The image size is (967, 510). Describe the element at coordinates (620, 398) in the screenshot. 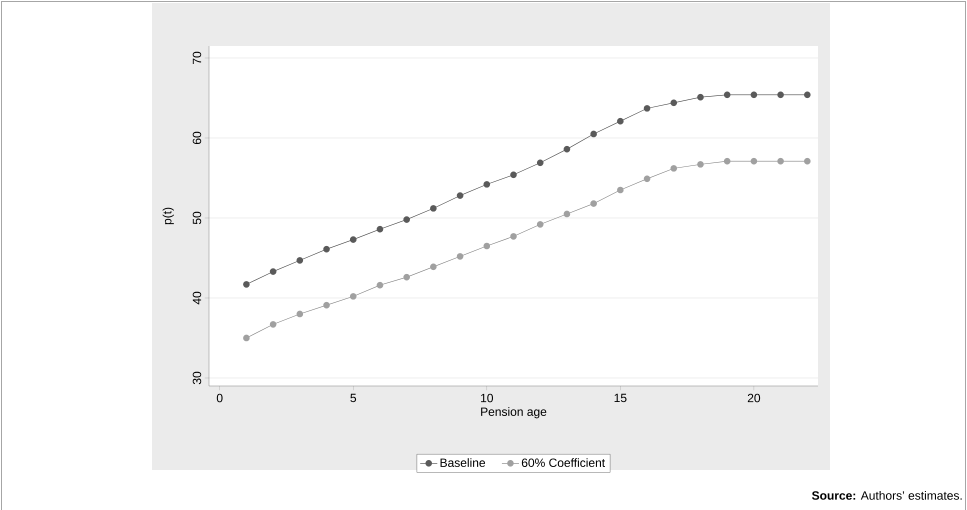

I see `x-tick-label: 15` at that location.